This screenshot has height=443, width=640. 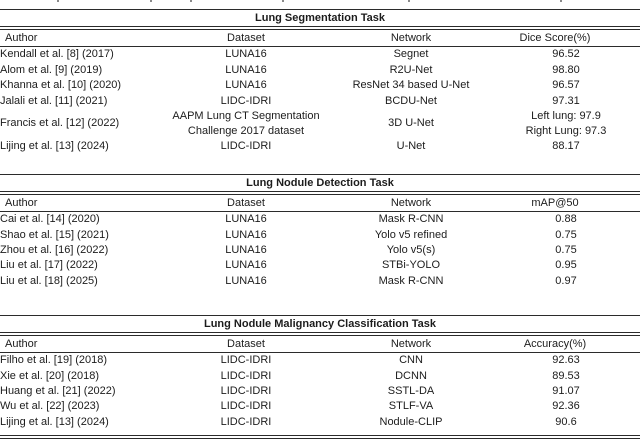 I want to click on table-cell: Cai et al. [14] (2020), so click(x=50, y=219).